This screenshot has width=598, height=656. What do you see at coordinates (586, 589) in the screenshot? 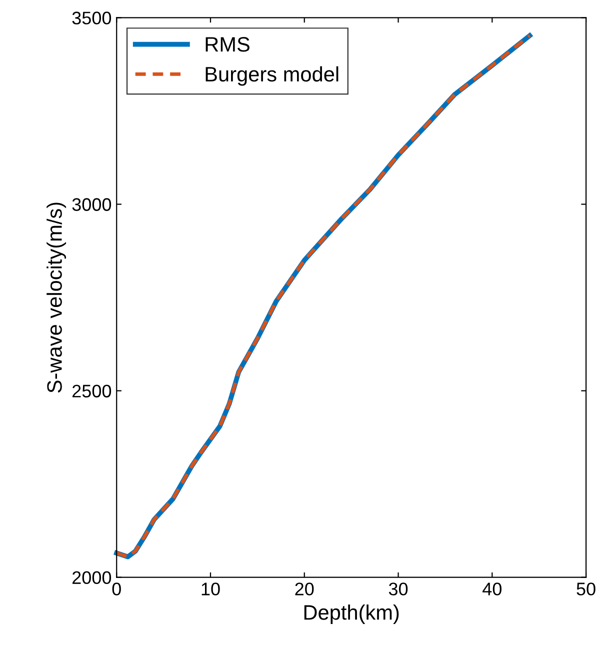
I see `x-tick-label: 50` at bounding box center [586, 589].